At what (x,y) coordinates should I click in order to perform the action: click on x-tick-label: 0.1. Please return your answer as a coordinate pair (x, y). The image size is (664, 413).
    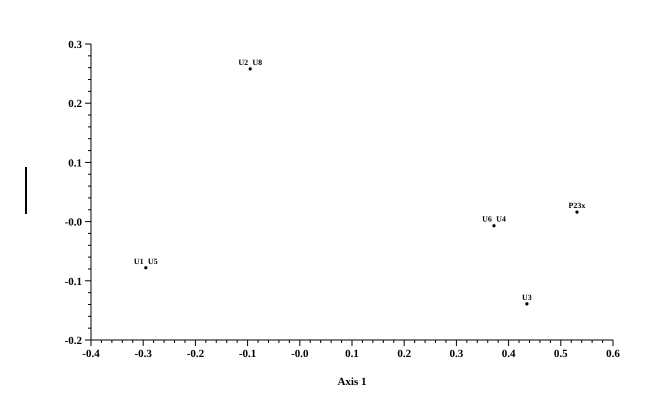
    Looking at the image, I should click on (352, 354).